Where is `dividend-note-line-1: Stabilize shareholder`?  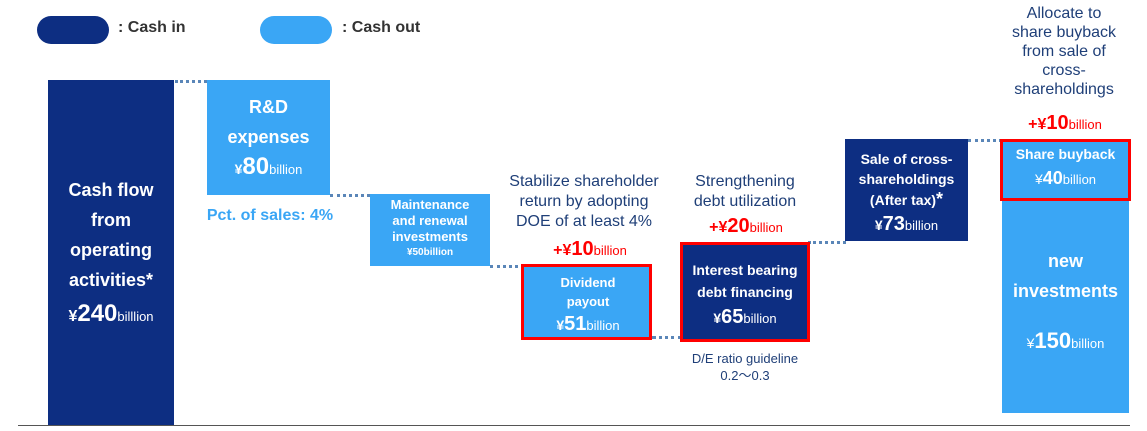 dividend-note-line-1: Stabilize shareholder is located at coordinates (584, 181).